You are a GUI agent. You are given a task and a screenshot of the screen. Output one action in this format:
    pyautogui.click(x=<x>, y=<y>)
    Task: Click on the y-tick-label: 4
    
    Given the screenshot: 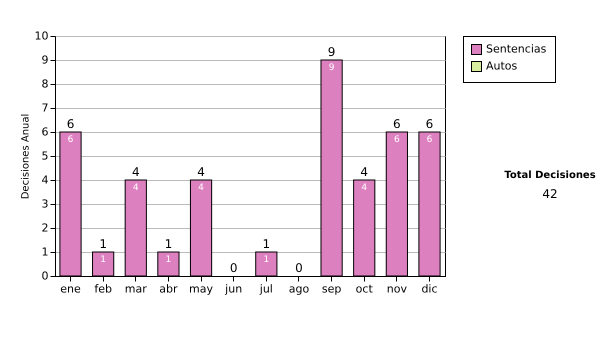 What is the action you would take?
    pyautogui.click(x=45, y=180)
    